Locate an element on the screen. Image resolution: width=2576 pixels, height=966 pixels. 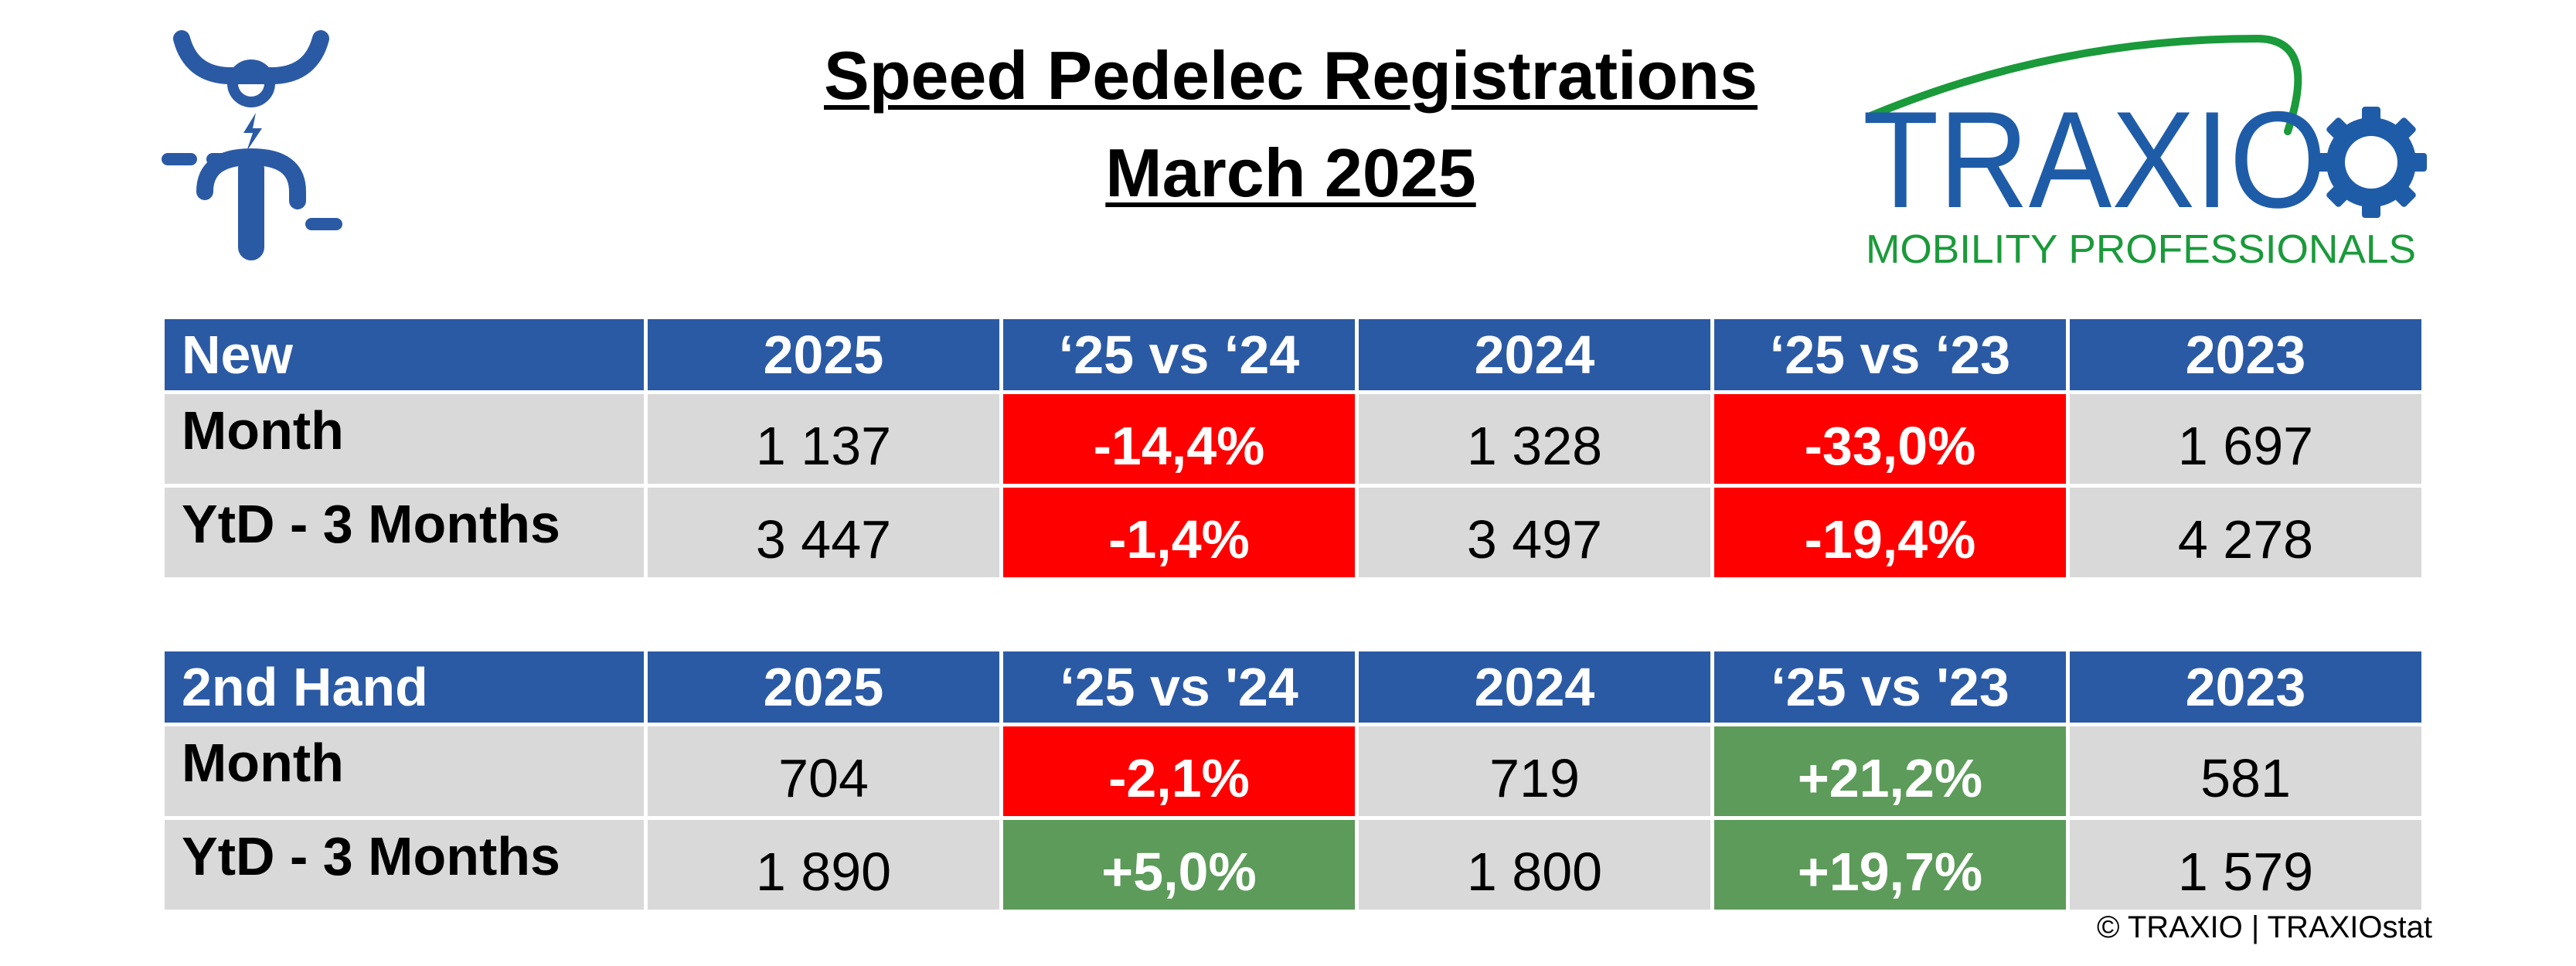
value-2025: 704 is located at coordinates (823, 771).